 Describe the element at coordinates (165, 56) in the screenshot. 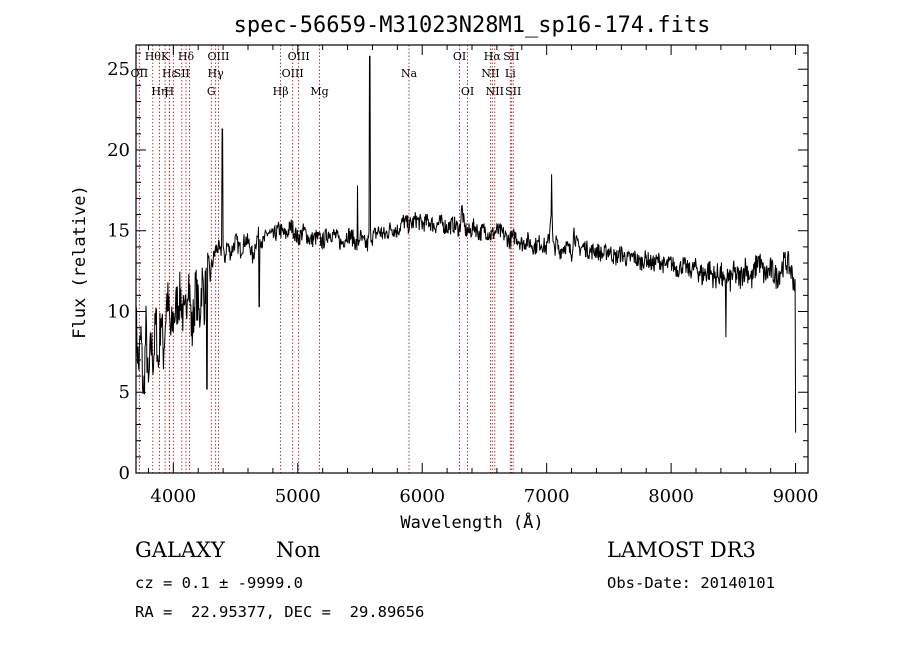

I see `marker-label: K` at that location.